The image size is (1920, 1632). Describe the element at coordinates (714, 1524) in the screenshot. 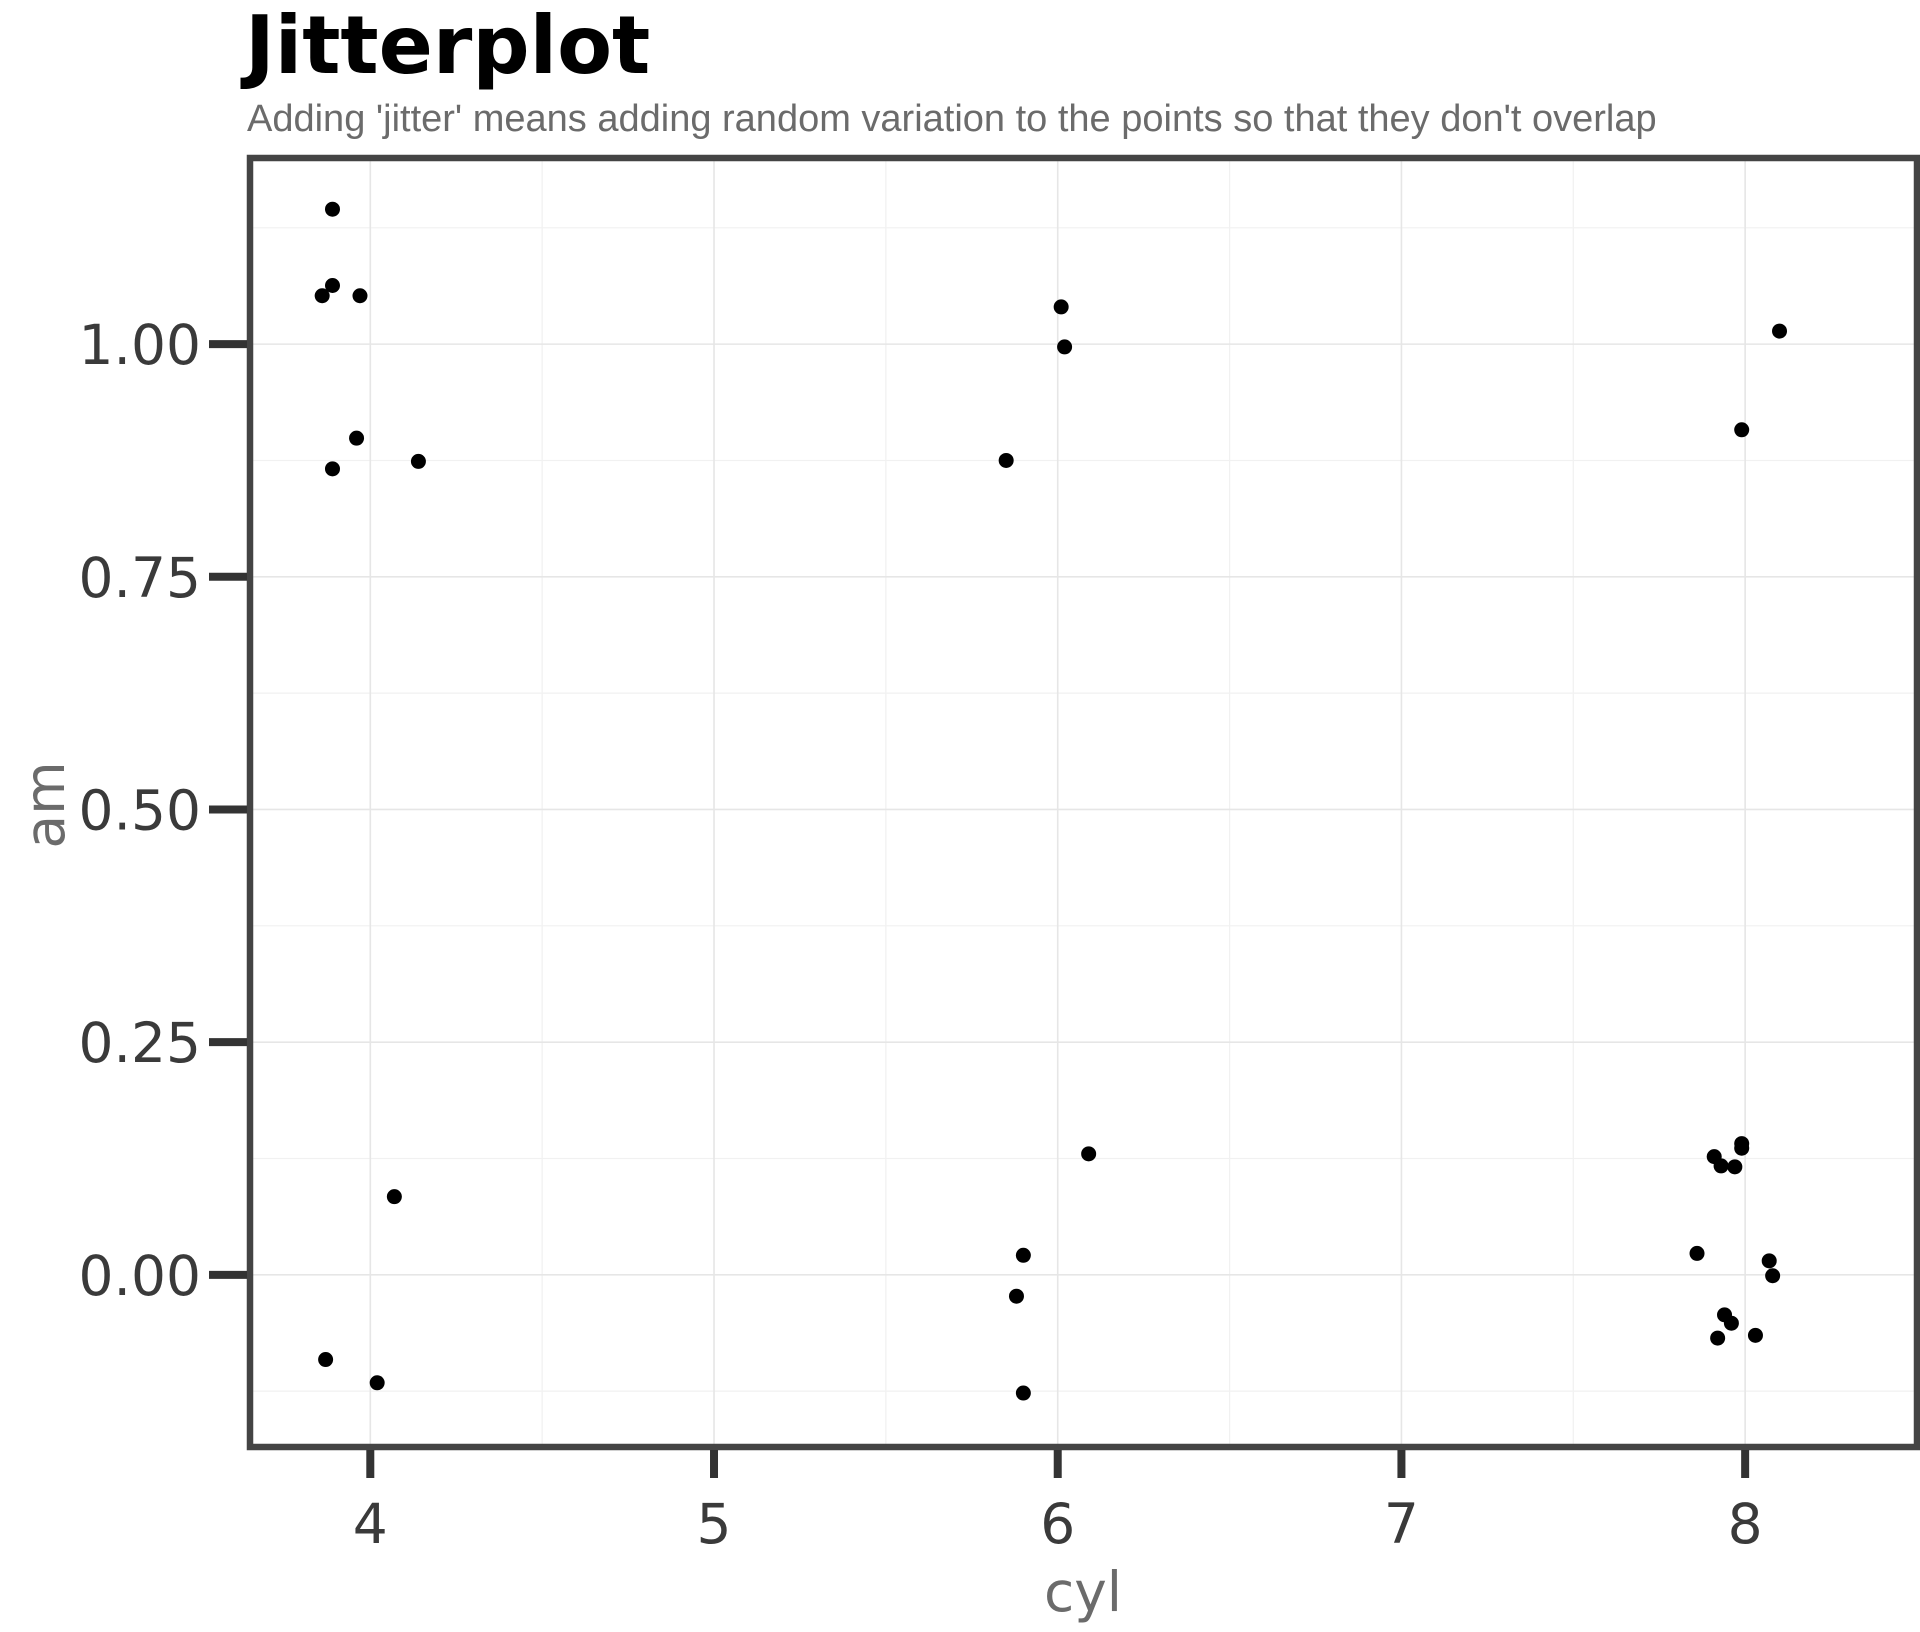

I see `x-tick-label: 5` at that location.